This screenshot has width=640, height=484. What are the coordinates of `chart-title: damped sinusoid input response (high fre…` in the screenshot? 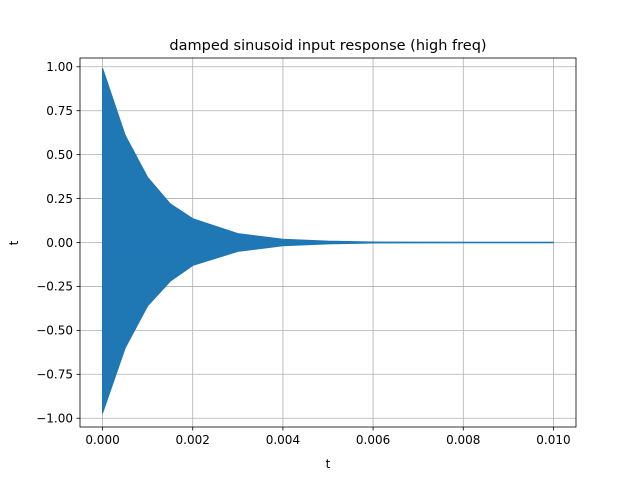 It's located at (327, 46).